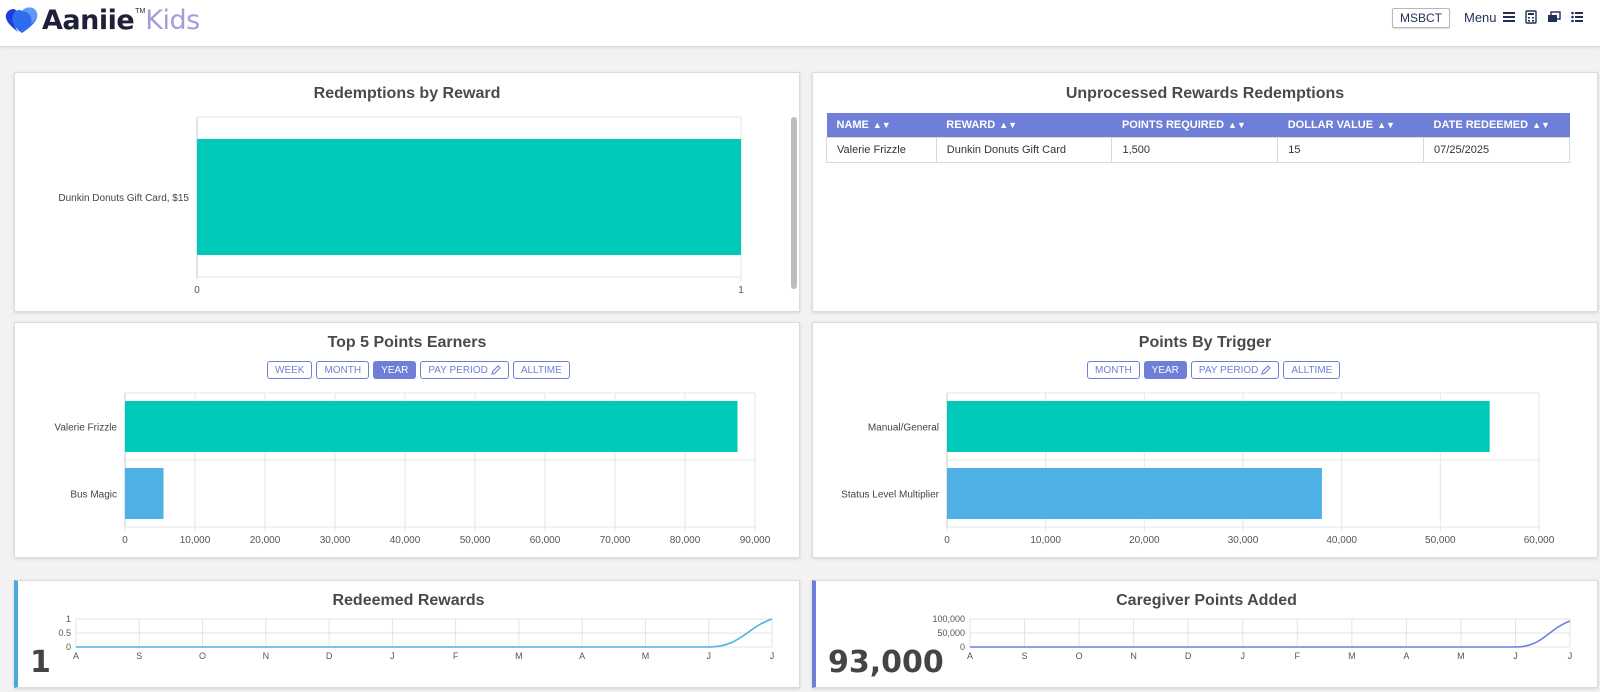 The height and width of the screenshot is (692, 1600). What do you see at coordinates (1350, 125) in the screenshot?
I see `column-header-dollar-value: DOLLAR VALUE ▲▼` at bounding box center [1350, 125].